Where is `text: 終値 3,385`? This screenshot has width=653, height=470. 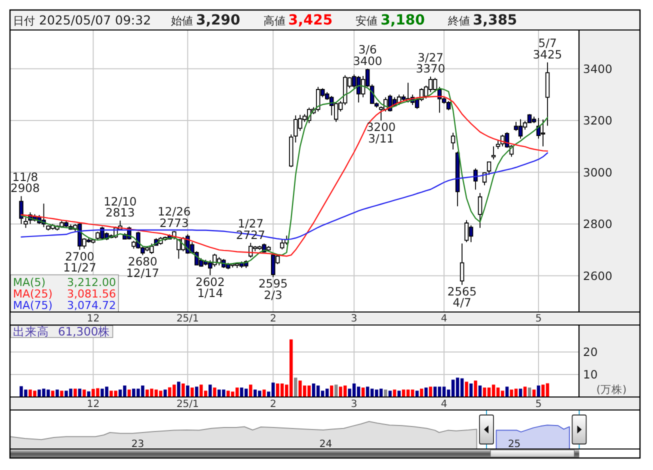
text: 終値 3,385 is located at coordinates (482, 20).